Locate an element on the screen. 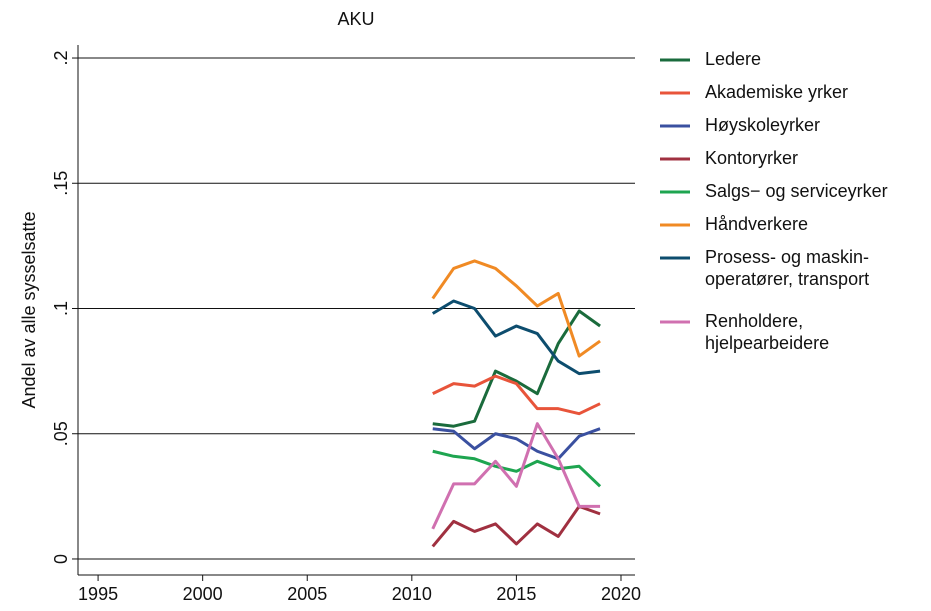 Image resolution: width=931 pixels, height=611 pixels. x-tick-label: 2015 is located at coordinates (516, 594).